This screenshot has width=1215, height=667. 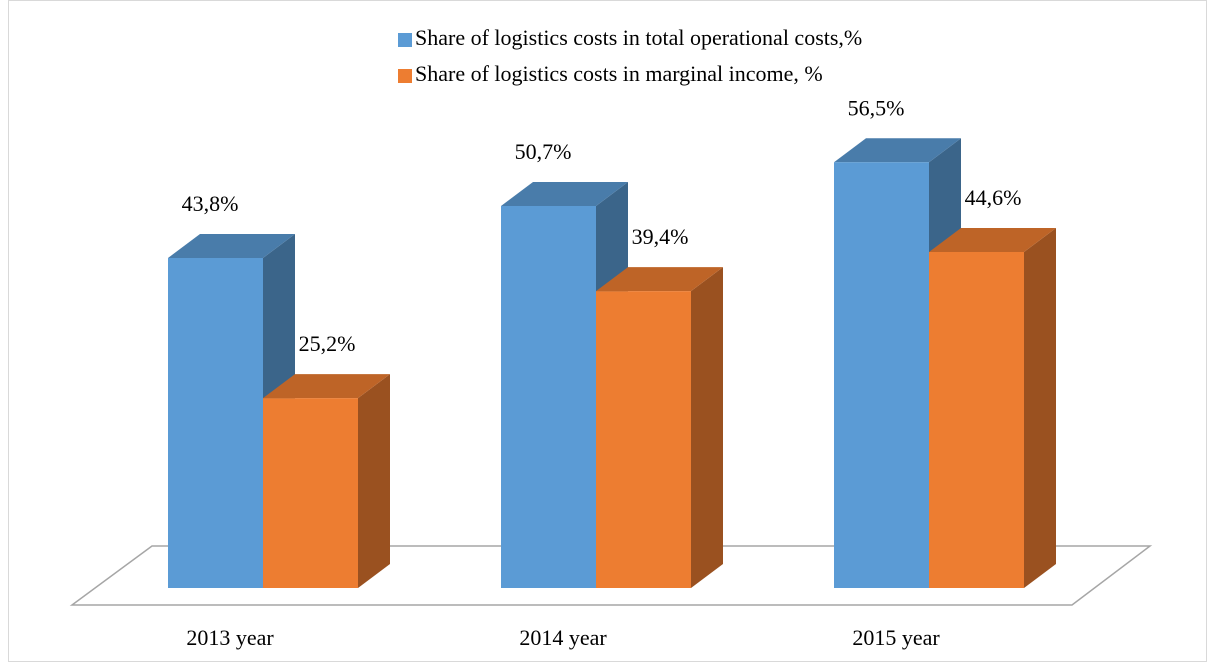 What do you see at coordinates (993, 197) in the screenshot?
I see `data-label: 44,6%` at bounding box center [993, 197].